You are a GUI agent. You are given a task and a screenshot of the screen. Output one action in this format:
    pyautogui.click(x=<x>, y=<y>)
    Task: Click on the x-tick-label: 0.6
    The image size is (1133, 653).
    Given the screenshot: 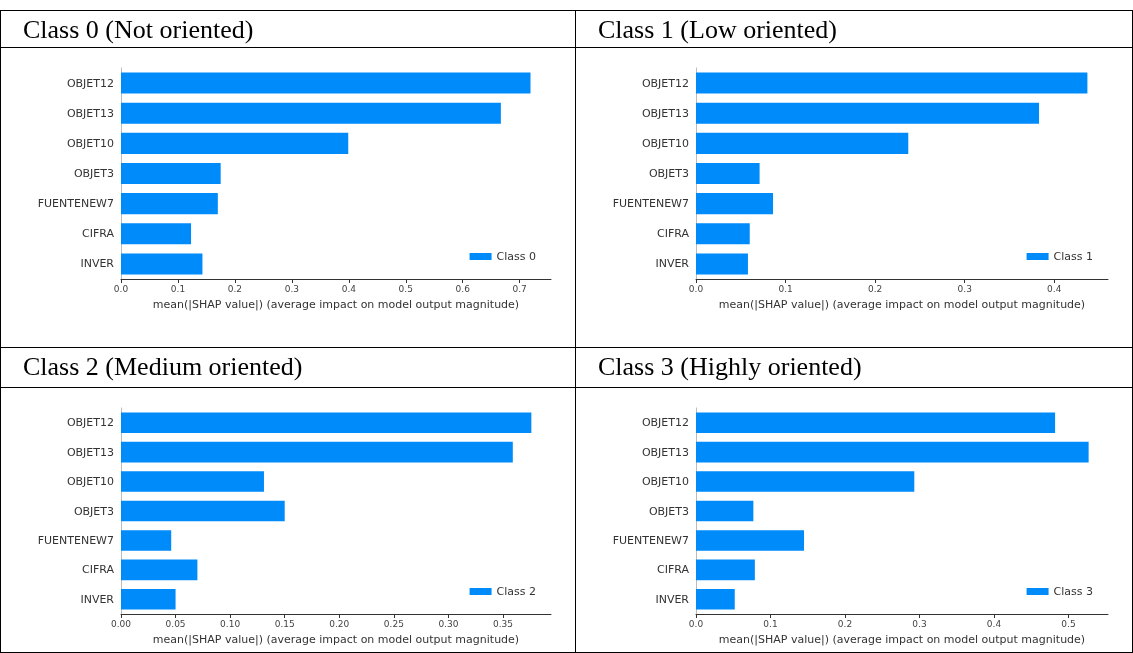 What is the action you would take?
    pyautogui.click(x=463, y=288)
    